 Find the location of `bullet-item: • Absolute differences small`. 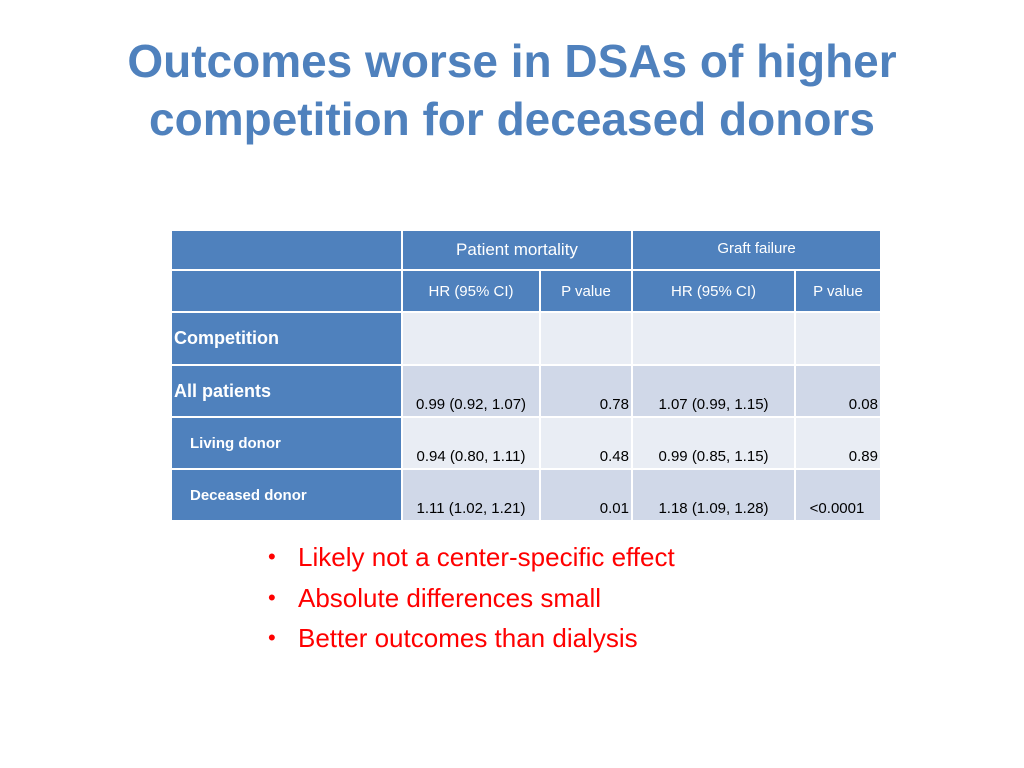

bullet-item: • Absolute differences small is located at coordinates (471, 598).